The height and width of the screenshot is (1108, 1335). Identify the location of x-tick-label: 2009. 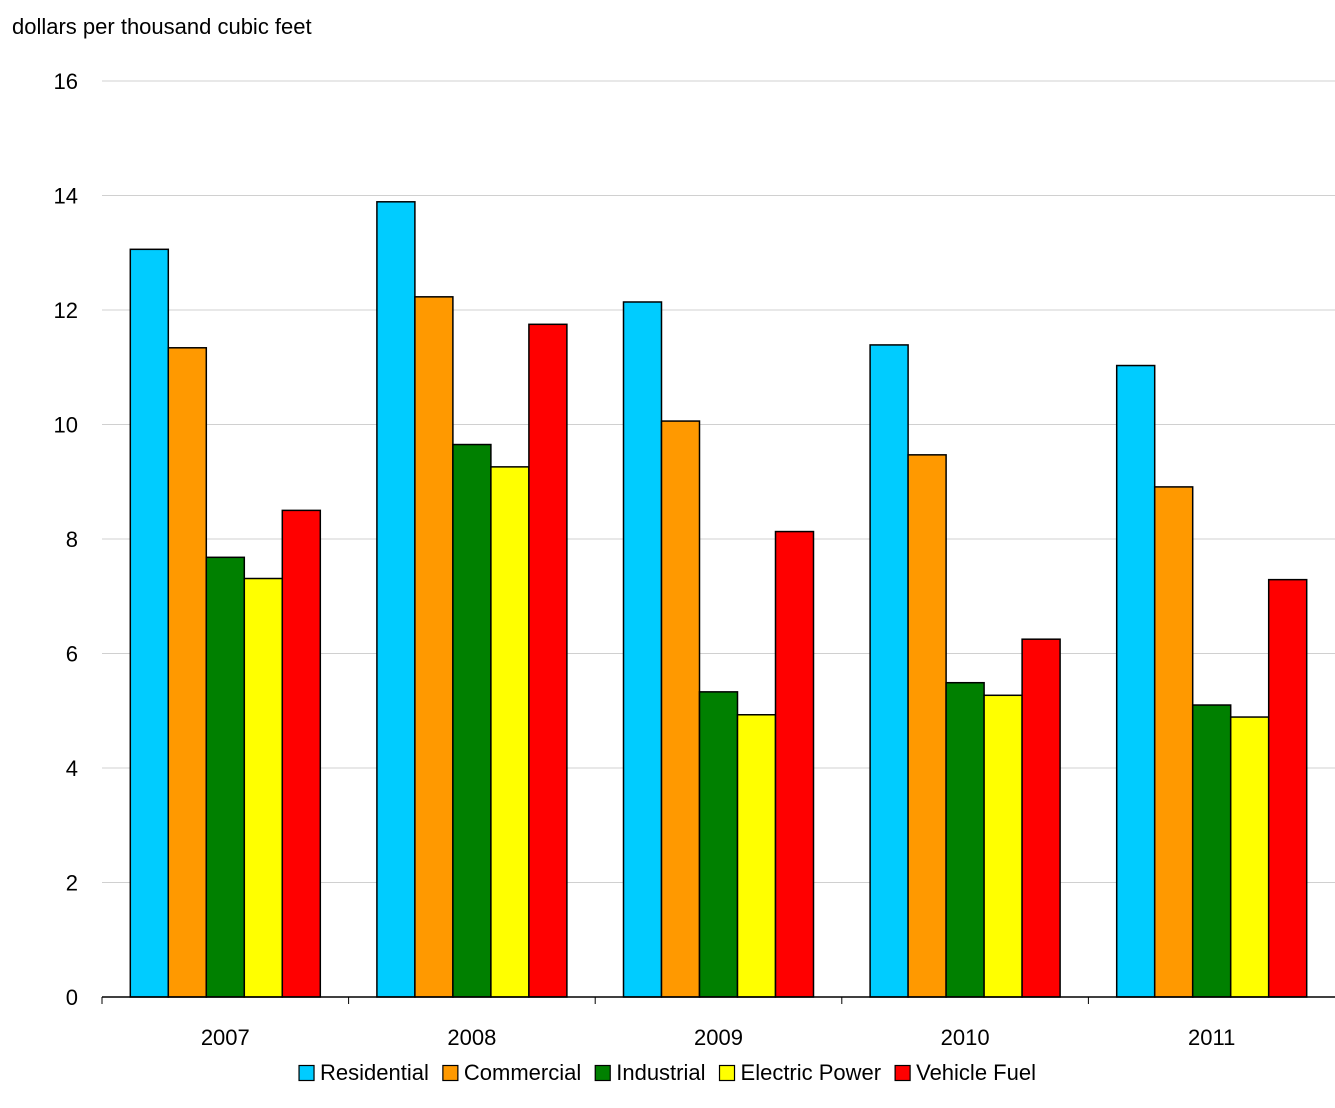
(718, 1037).